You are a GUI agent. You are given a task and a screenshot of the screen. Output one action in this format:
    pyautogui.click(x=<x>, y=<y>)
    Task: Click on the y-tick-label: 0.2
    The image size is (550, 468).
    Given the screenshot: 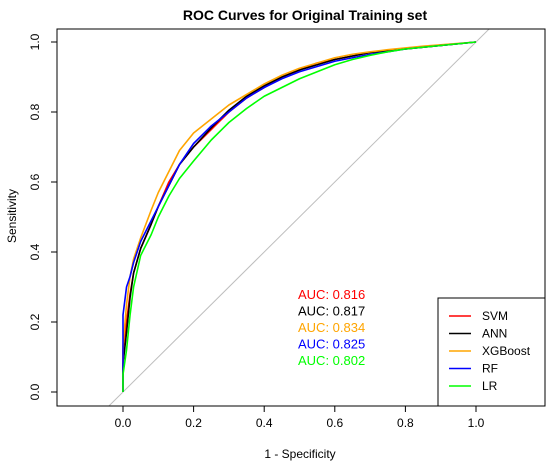 What is the action you would take?
    pyautogui.click(x=35, y=321)
    